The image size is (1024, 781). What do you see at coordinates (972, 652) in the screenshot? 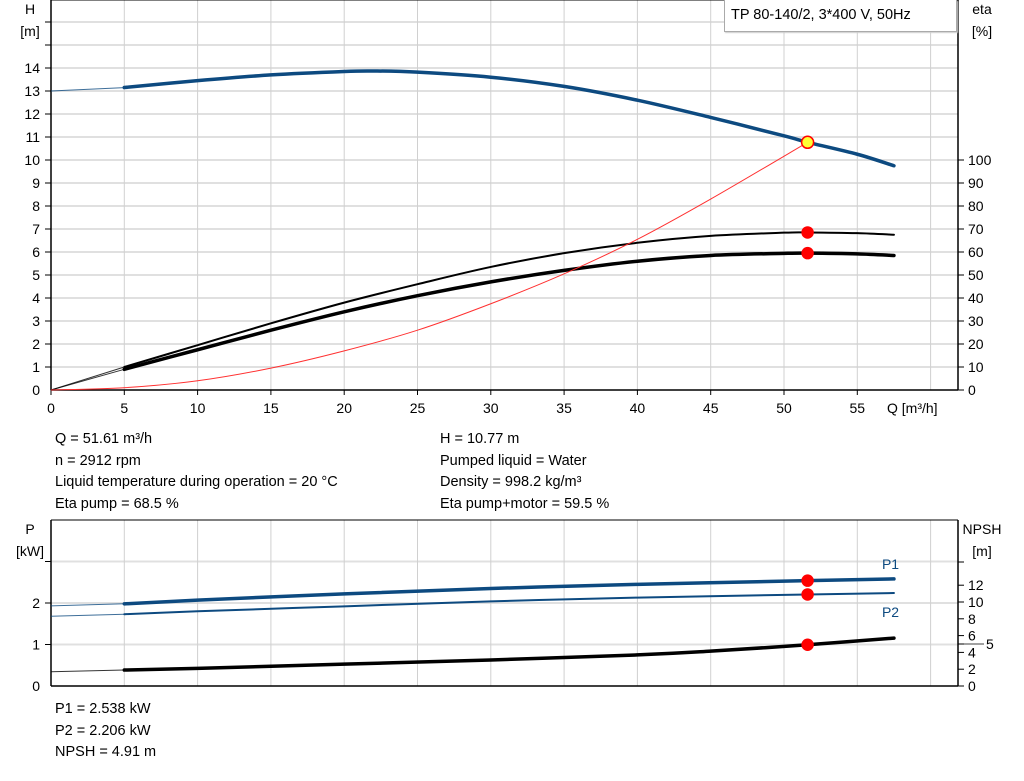
I see `y-tick-label-right: 4` at bounding box center [972, 652].